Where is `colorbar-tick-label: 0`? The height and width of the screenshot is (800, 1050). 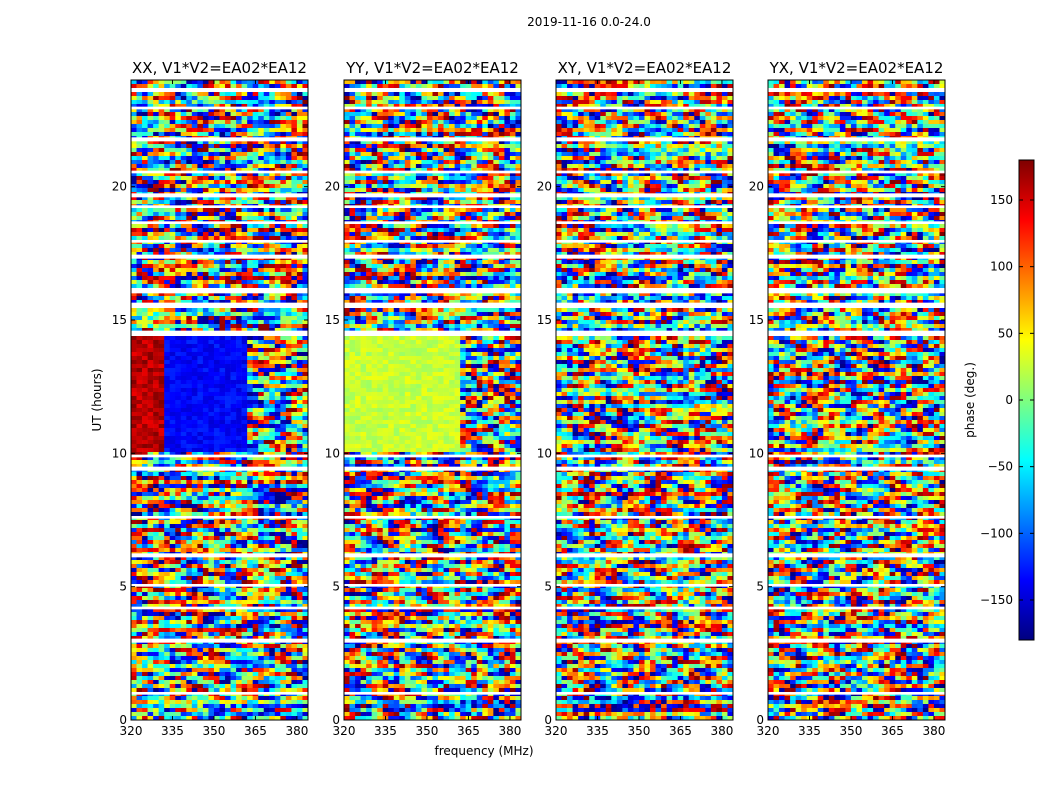
colorbar-tick-label: 0 is located at coordinates (1009, 400).